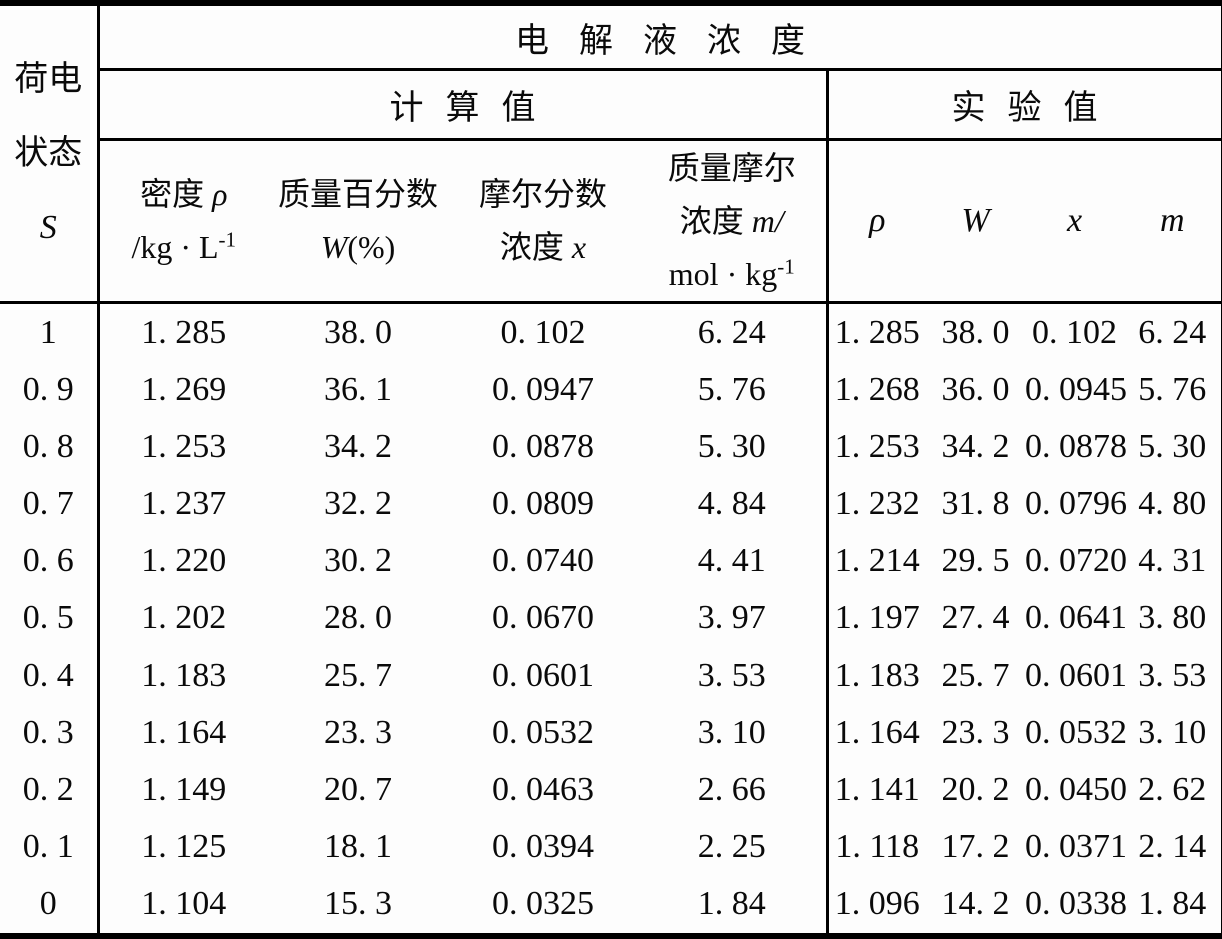 The height and width of the screenshot is (939, 1222). Describe the element at coordinates (543, 732) in the screenshot. I see `cell-calculated: 0. 0532` at that location.